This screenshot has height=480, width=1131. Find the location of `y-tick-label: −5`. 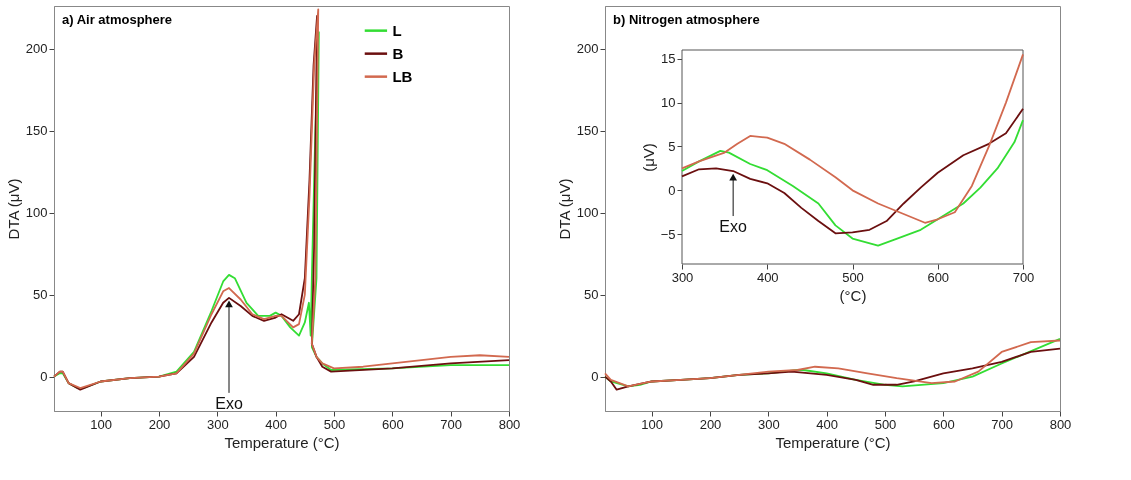

y-tick-label: −5 is located at coordinates (668, 234).